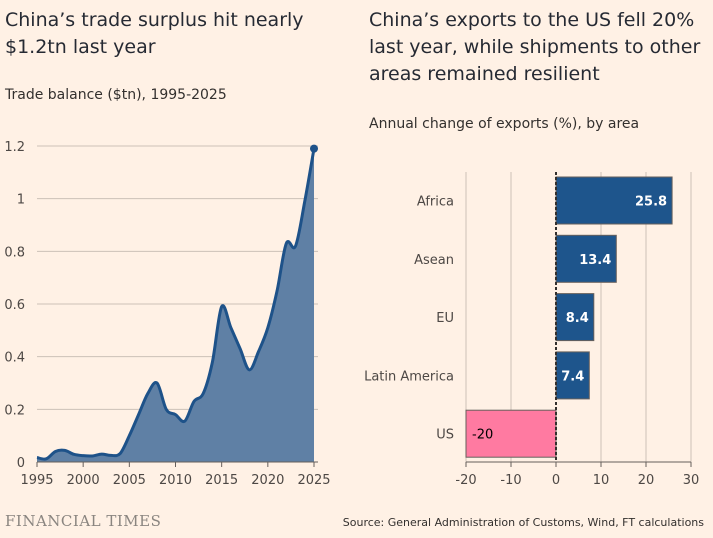 This screenshot has width=713, height=538. I want to click on data-label: 7.4, so click(572, 376).